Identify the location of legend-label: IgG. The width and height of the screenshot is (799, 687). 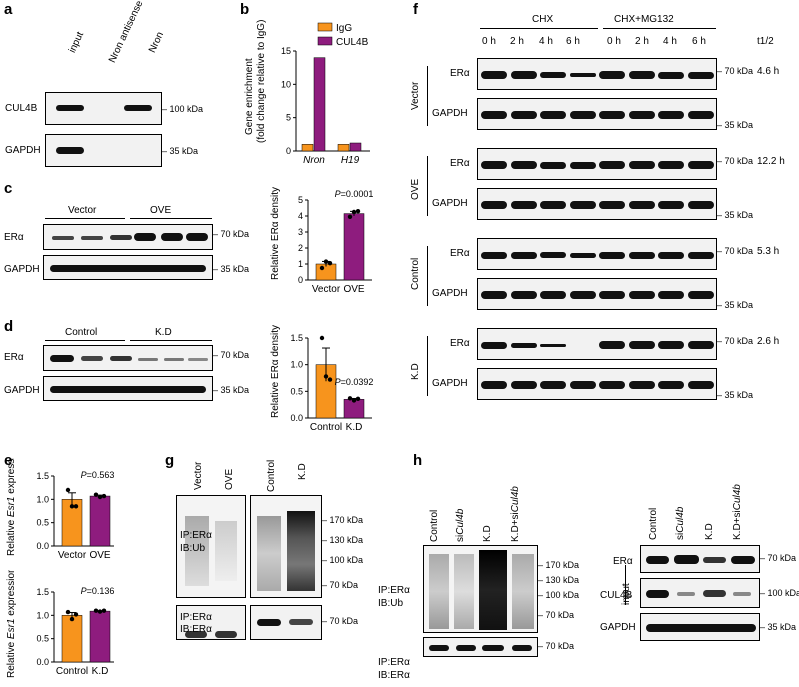
(344, 28).